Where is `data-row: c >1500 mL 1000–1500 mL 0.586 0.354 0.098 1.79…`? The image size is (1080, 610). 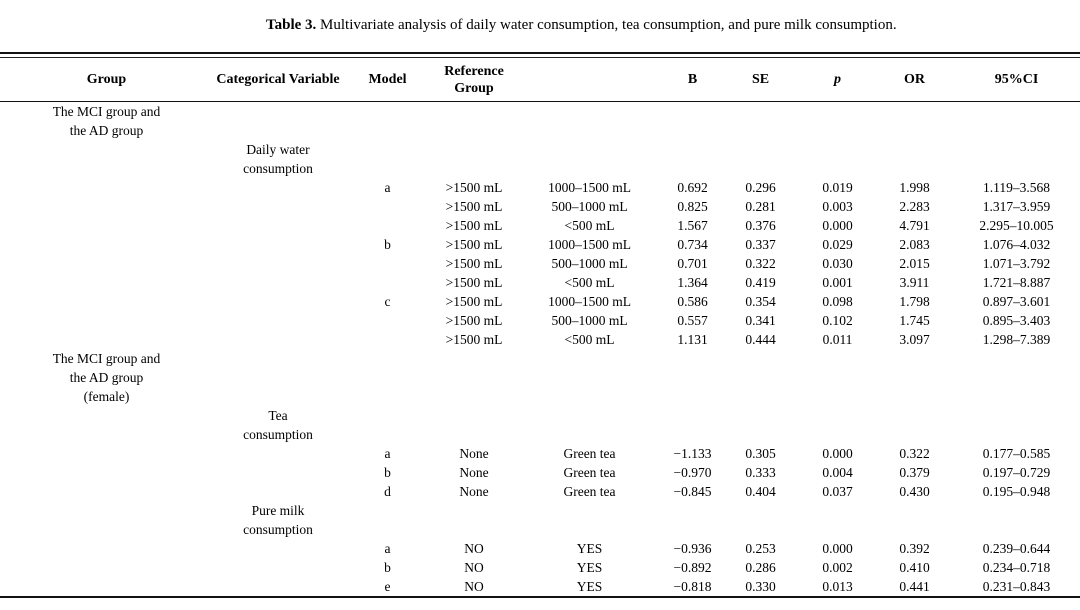
data-row: c >1500 mL 1000–1500 mL 0.586 0.354 0.098 1.79… is located at coordinates (540, 301).